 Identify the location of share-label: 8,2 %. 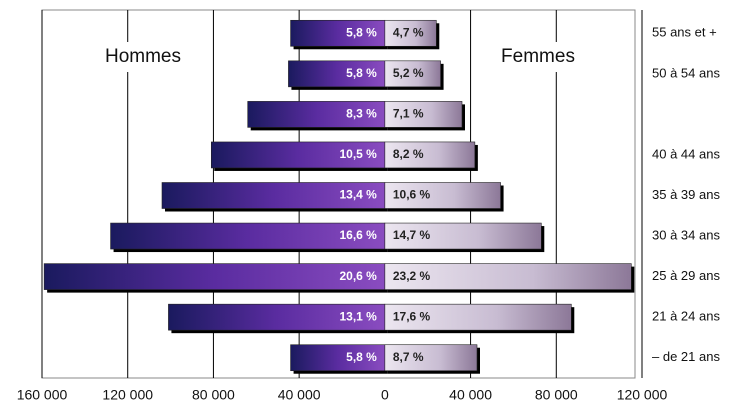
(408, 154).